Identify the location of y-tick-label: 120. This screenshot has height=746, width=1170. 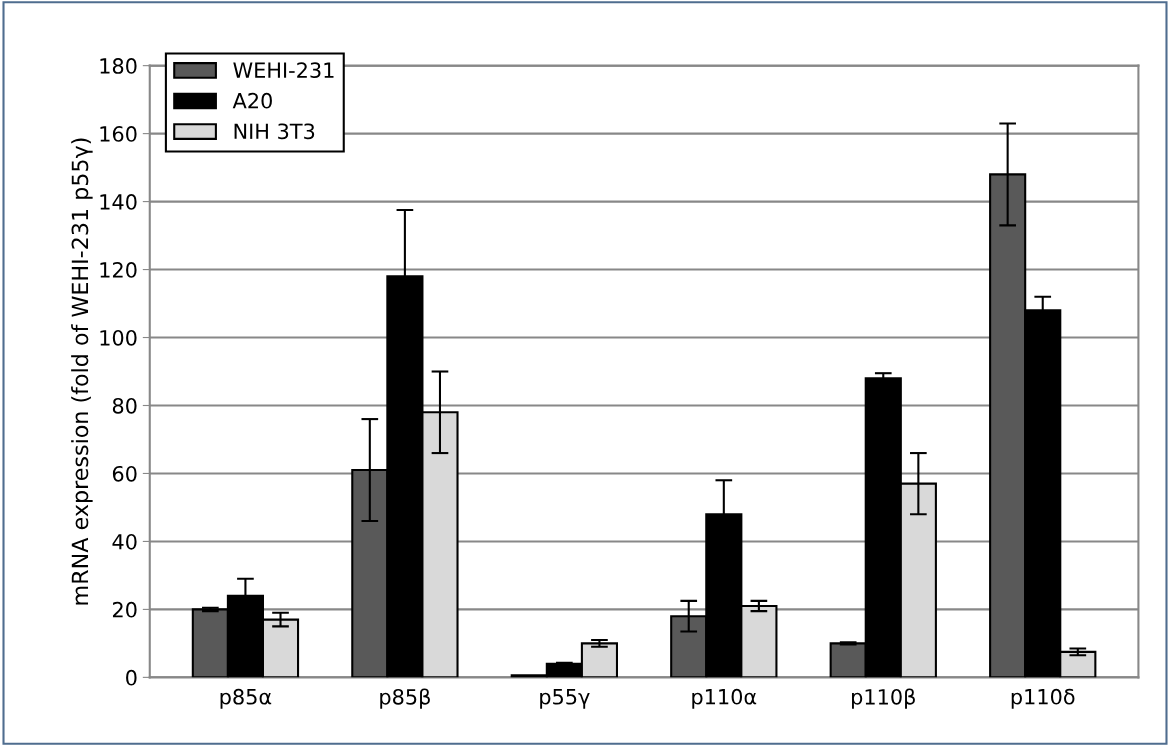
(118, 270).